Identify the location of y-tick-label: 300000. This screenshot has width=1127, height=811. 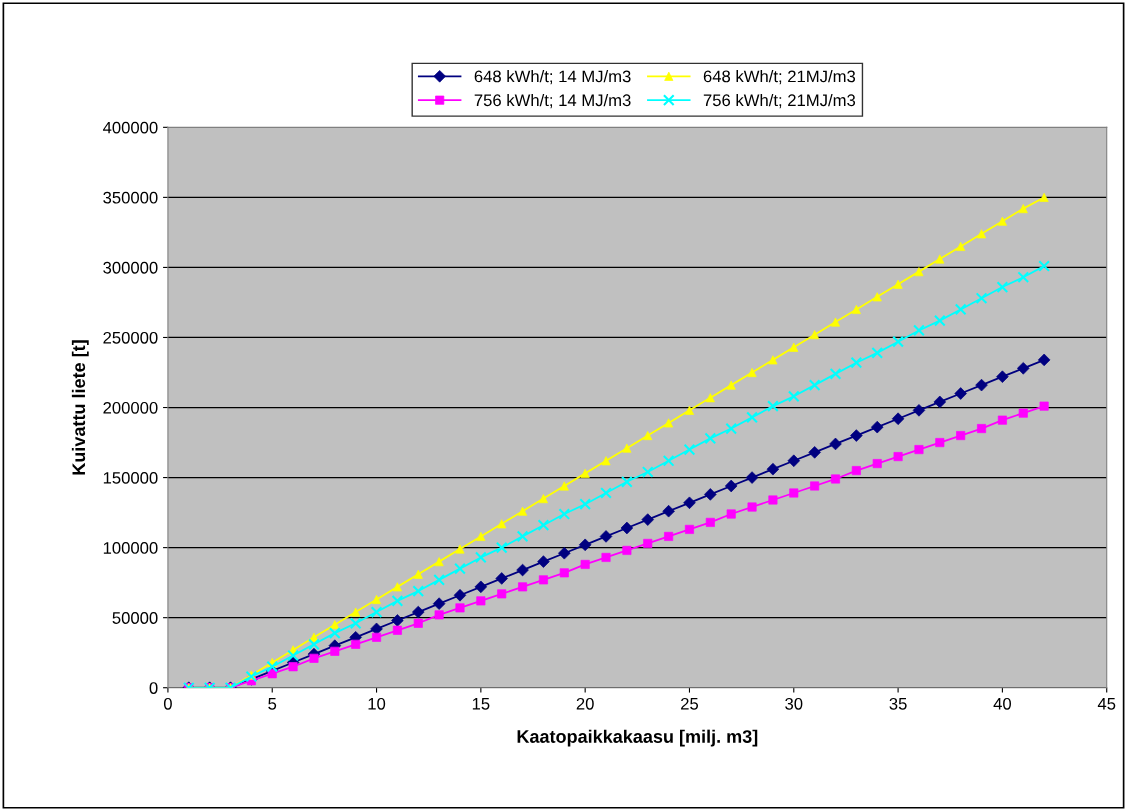
(130, 267).